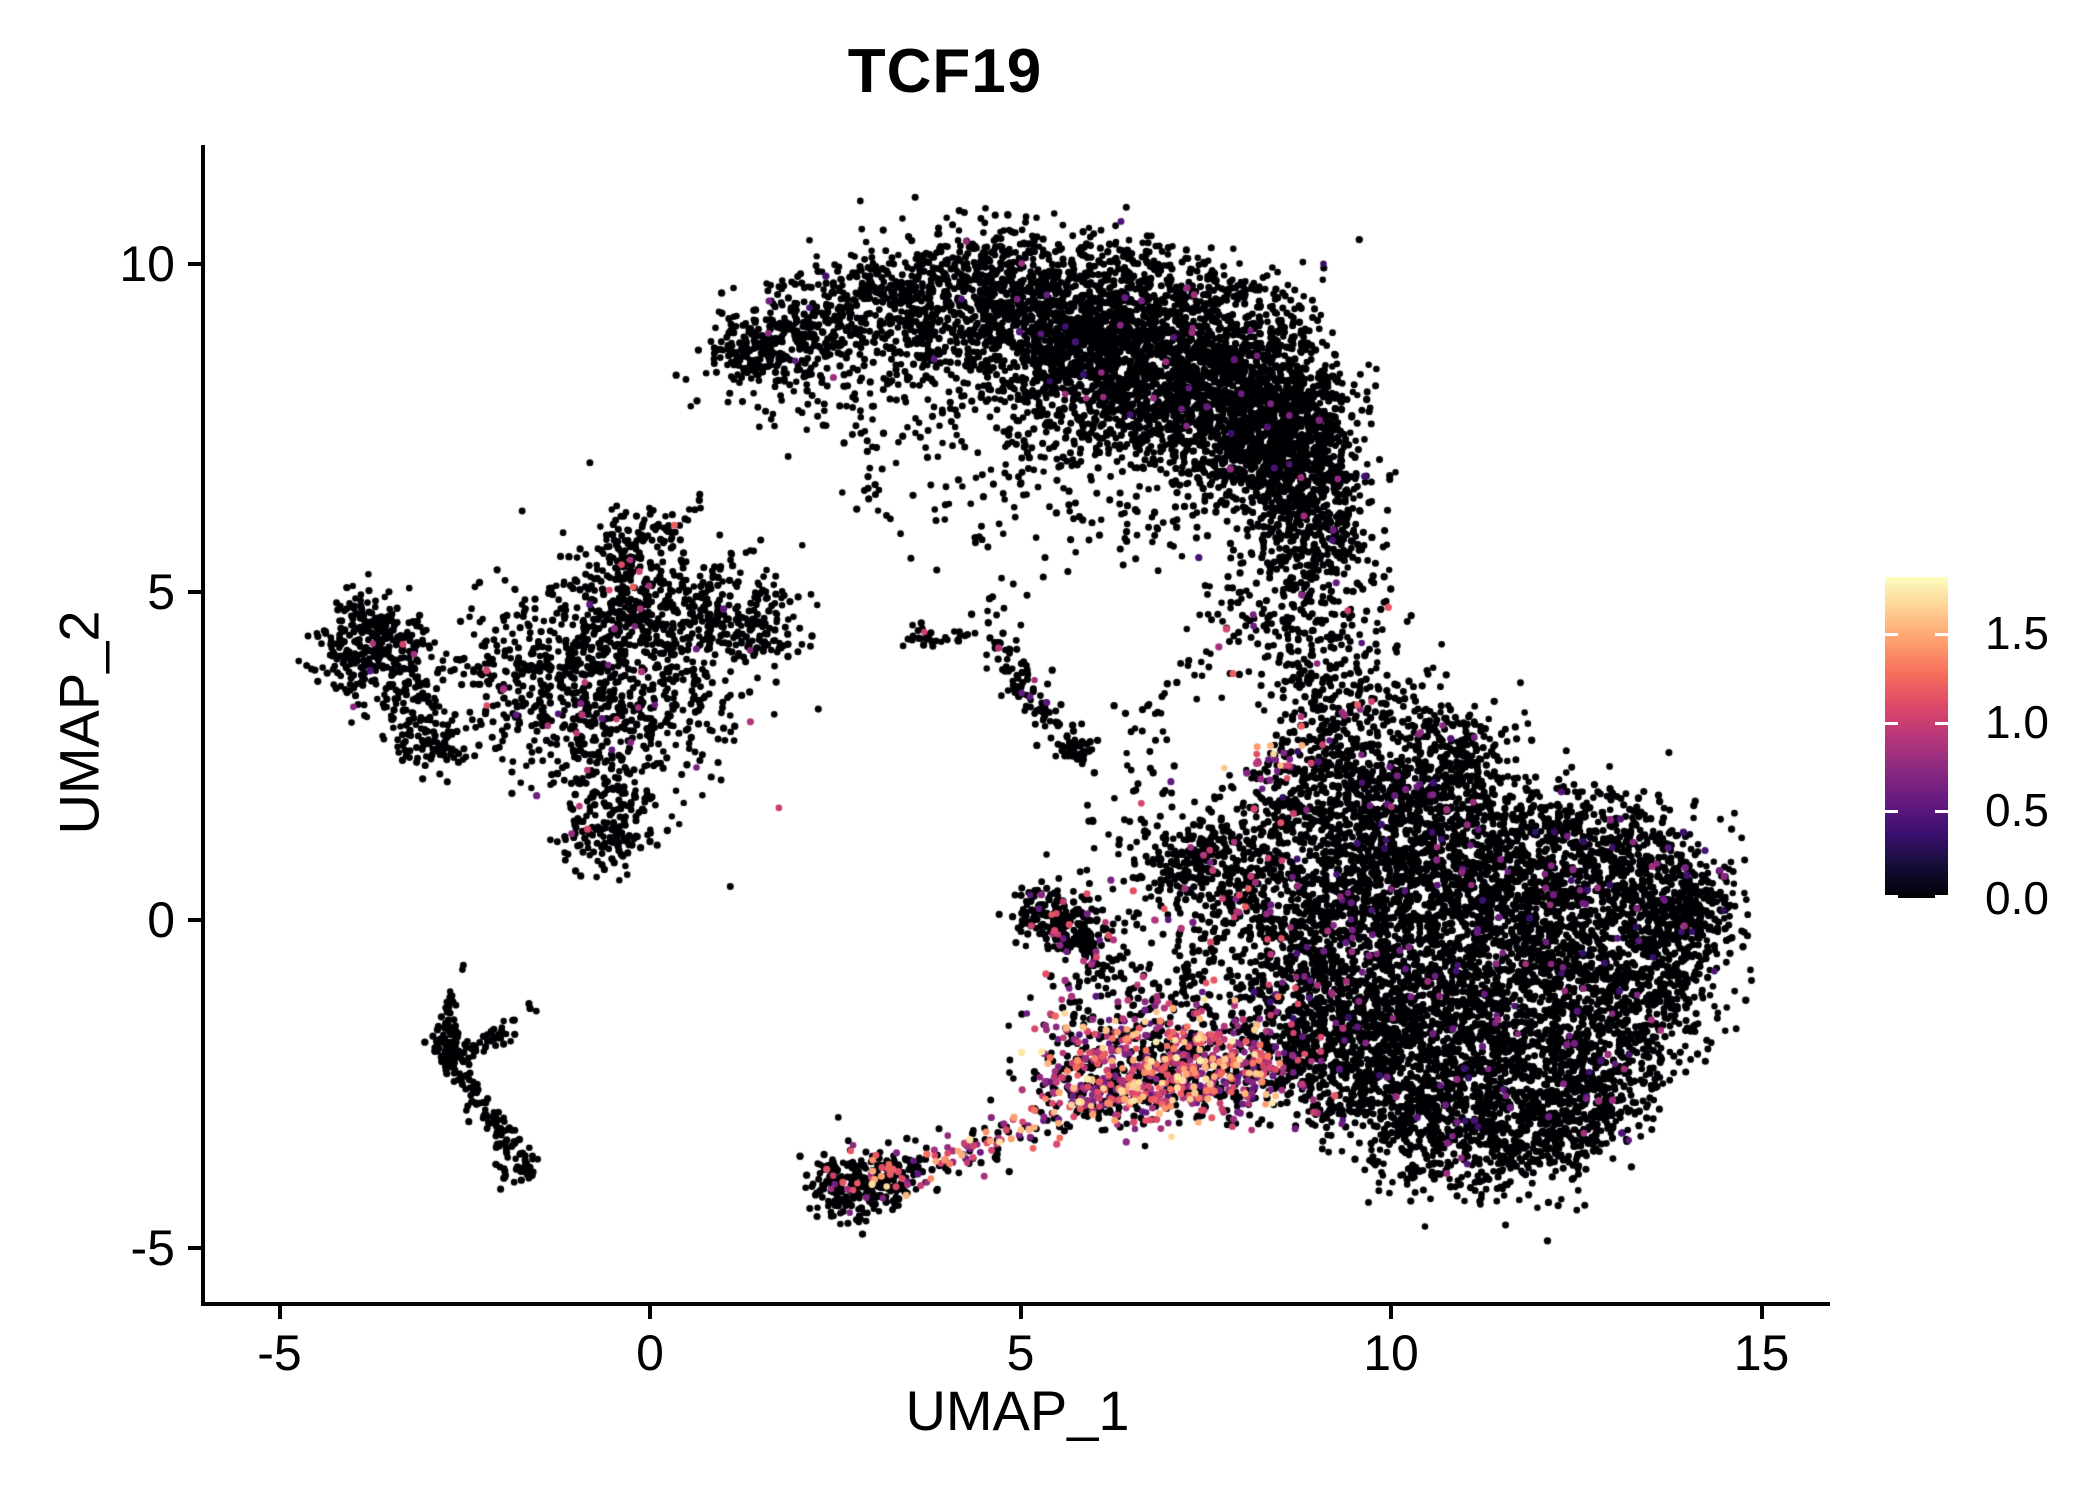 This screenshot has width=2100, height=1500. I want to click on x-tick-label: -5, so click(279, 1353).